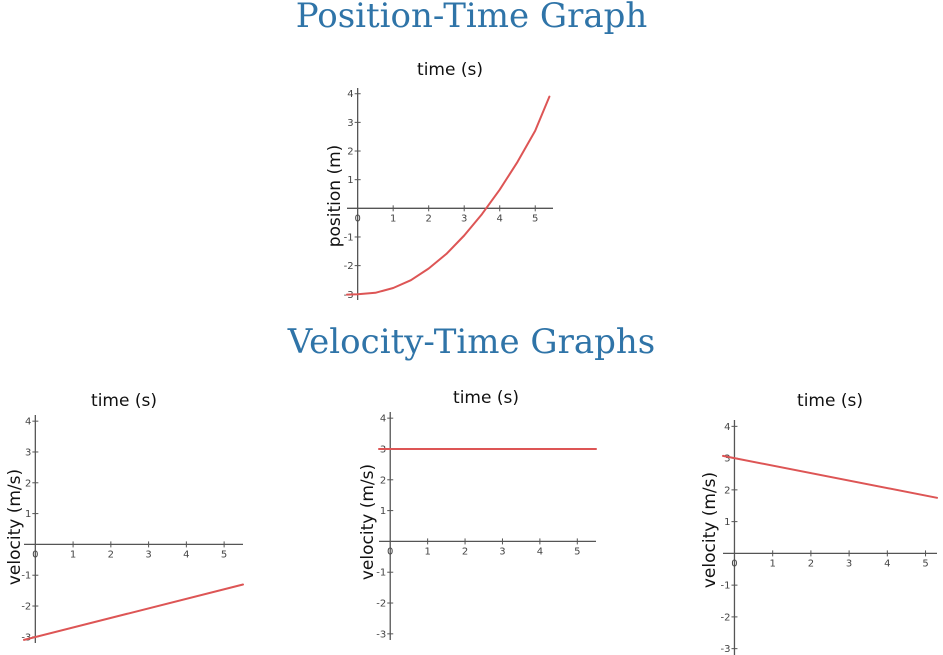  What do you see at coordinates (471, 342) in the screenshot?
I see `velocity-time-heading: Velocity-Time Graphs` at bounding box center [471, 342].